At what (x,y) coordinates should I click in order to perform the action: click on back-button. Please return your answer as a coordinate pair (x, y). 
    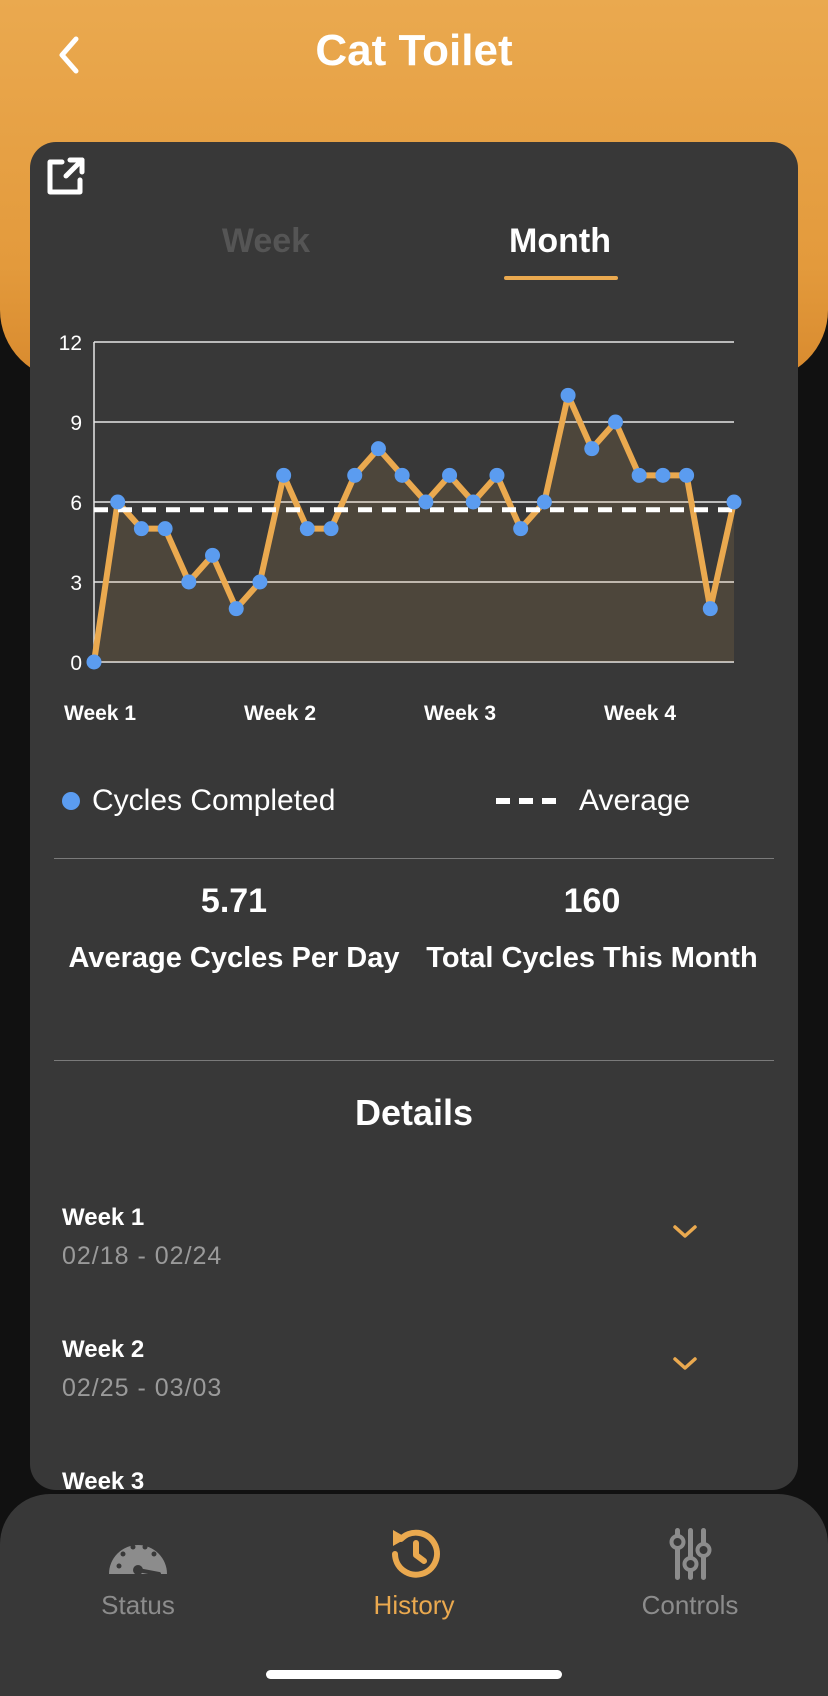
    Looking at the image, I should click on (69, 55).